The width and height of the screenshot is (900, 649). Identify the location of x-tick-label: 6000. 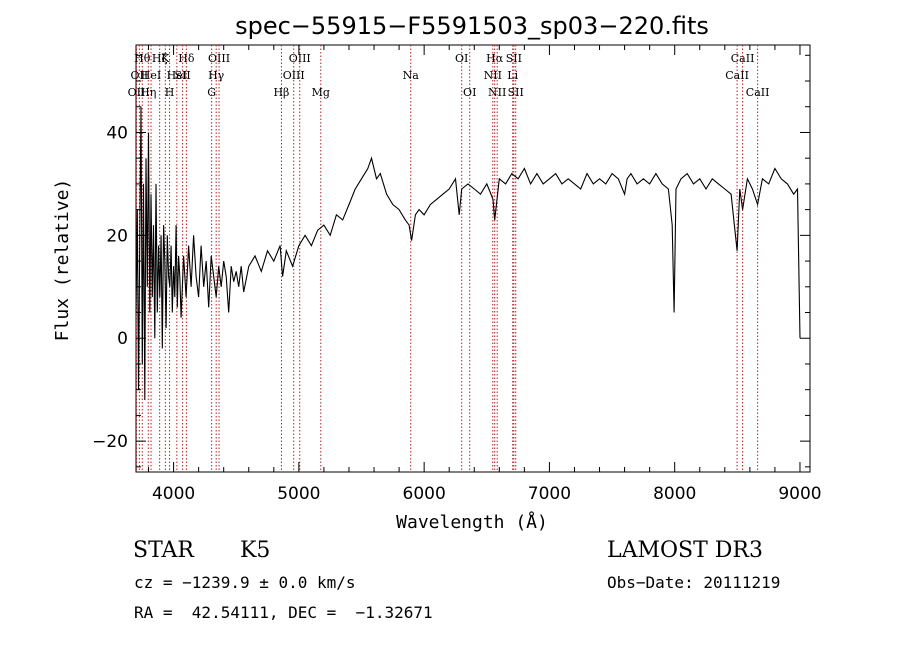
(424, 494).